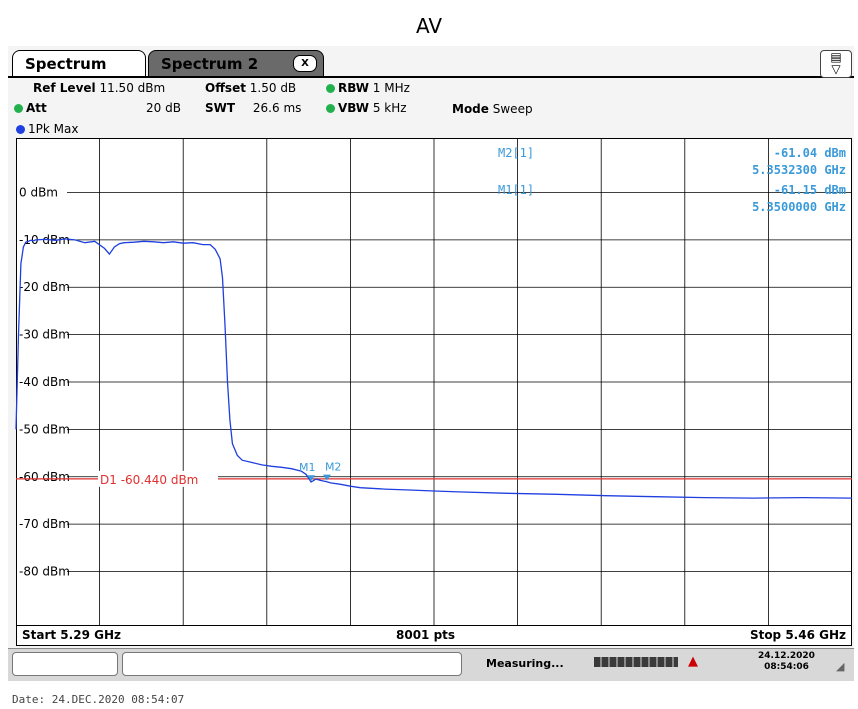 This screenshot has width=858, height=709. I want to click on mode-setting: Mode Sweep, so click(492, 109).